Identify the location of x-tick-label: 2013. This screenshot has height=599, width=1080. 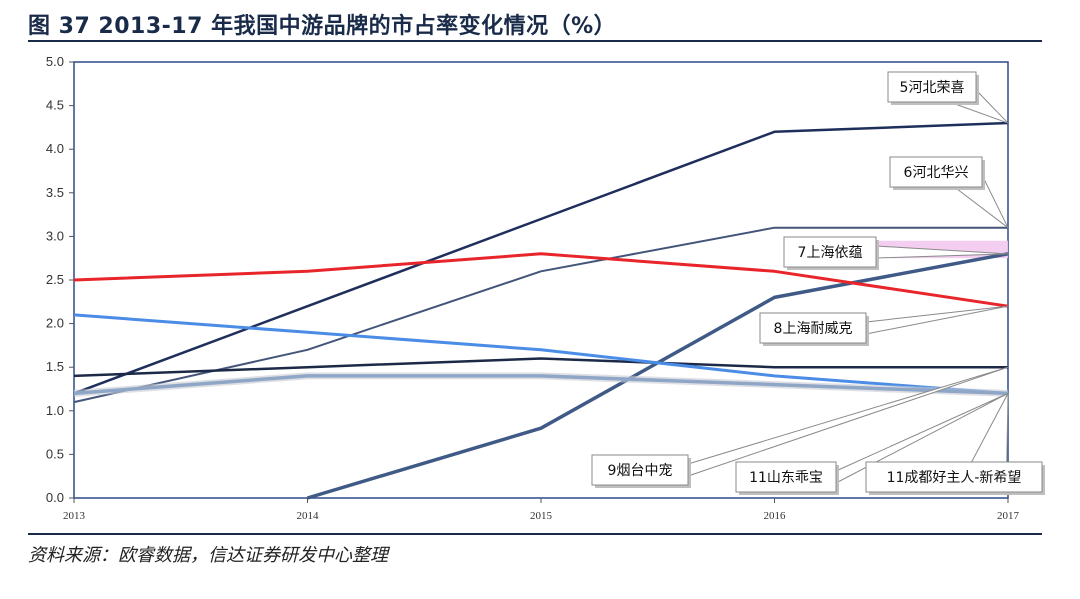
(74, 516).